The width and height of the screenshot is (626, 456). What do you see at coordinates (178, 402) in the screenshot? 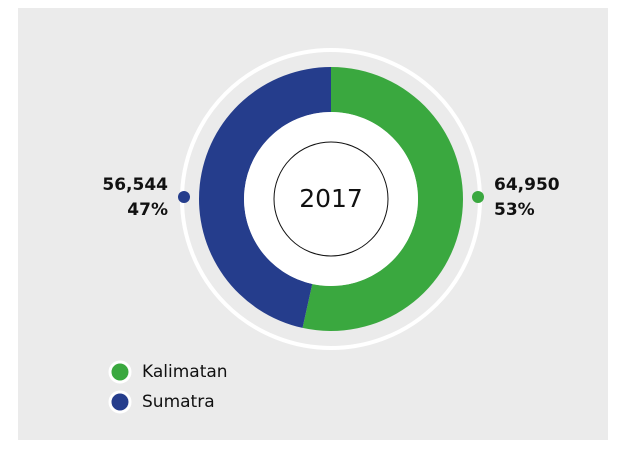
I see `legend-label: Sumatra` at bounding box center [178, 402].